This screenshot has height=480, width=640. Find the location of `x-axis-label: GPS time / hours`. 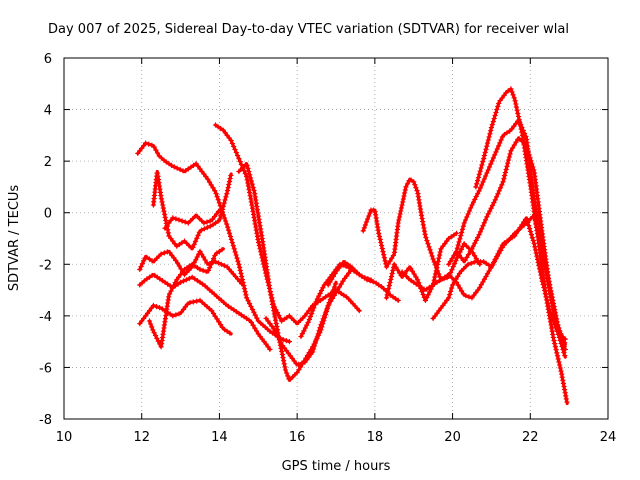

x-axis-label: GPS time / hours is located at coordinates (336, 466).